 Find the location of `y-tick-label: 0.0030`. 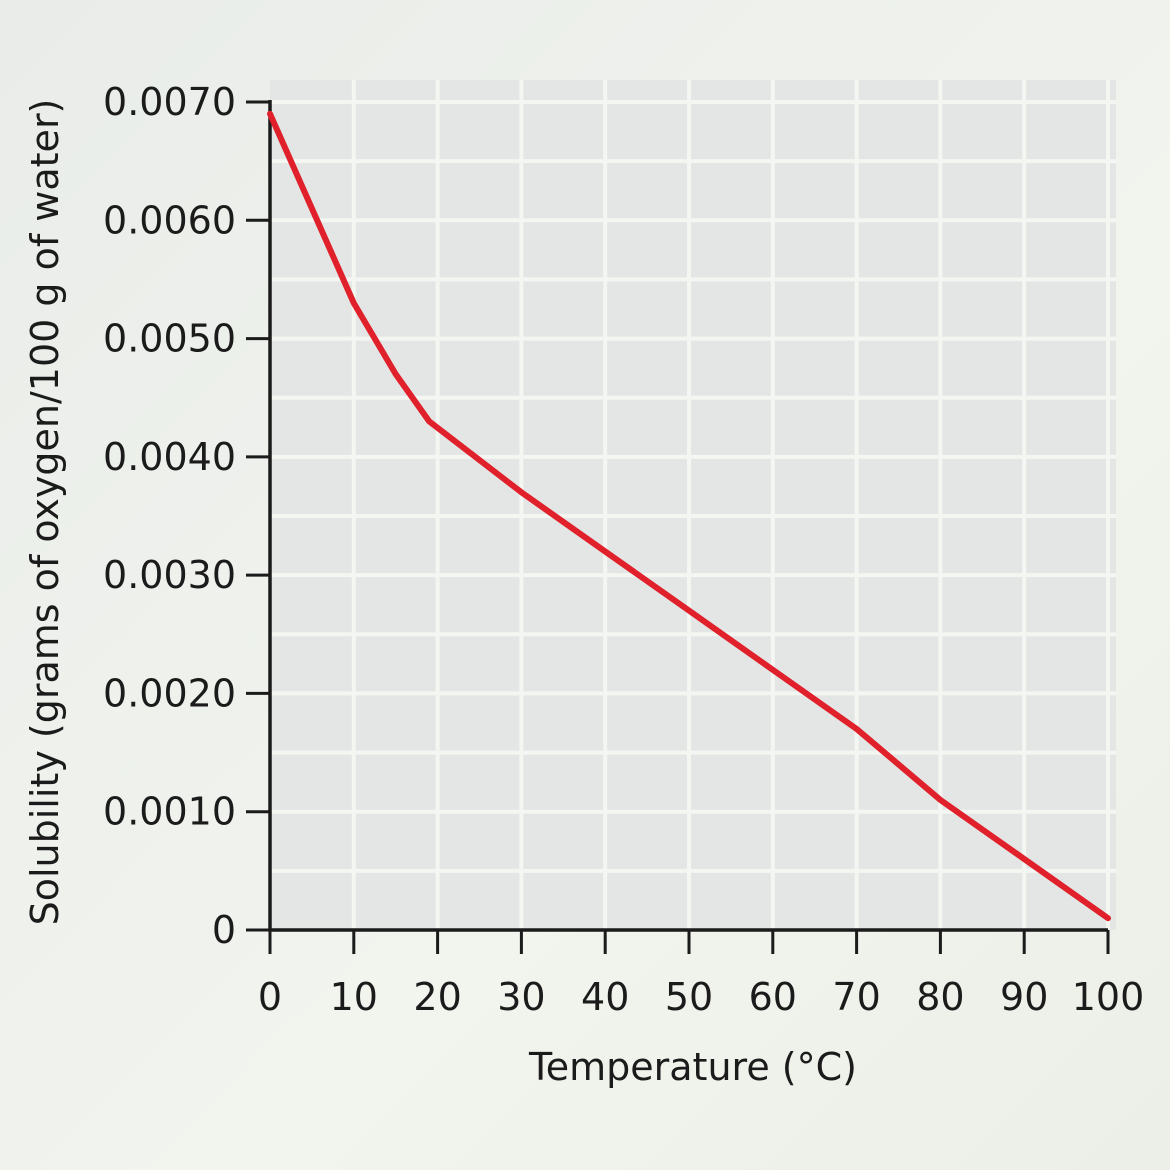

y-tick-label: 0.0030 is located at coordinates (169, 575).